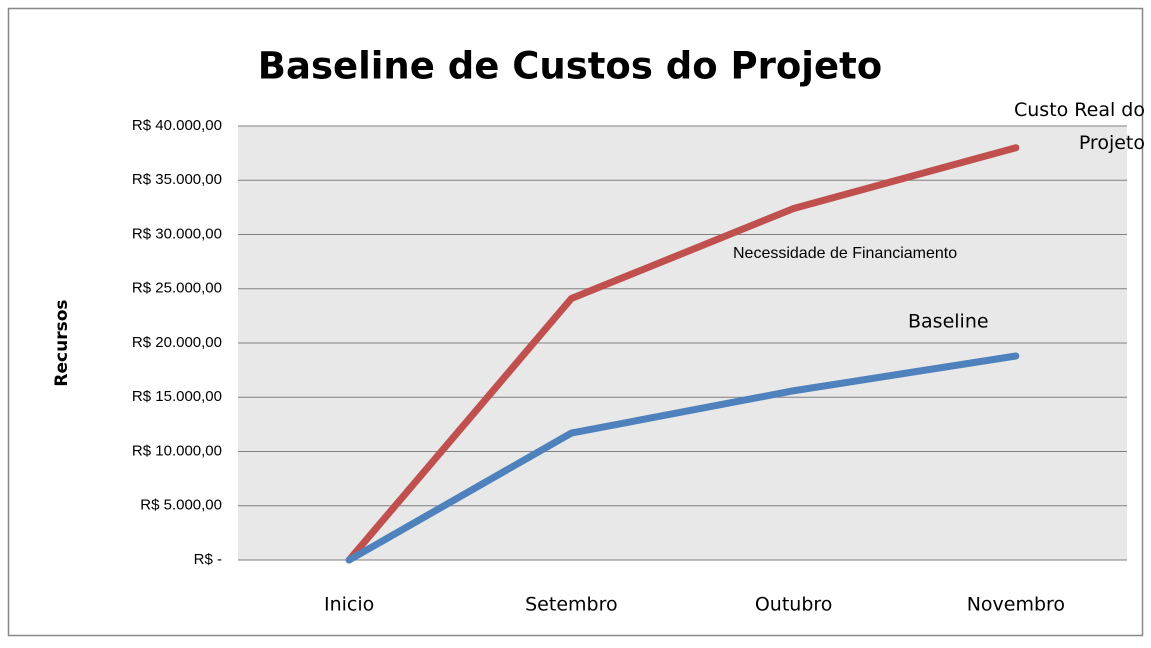 The image size is (1151, 648). Describe the element at coordinates (794, 605) in the screenshot. I see `x-tick-label: Outubro` at that location.